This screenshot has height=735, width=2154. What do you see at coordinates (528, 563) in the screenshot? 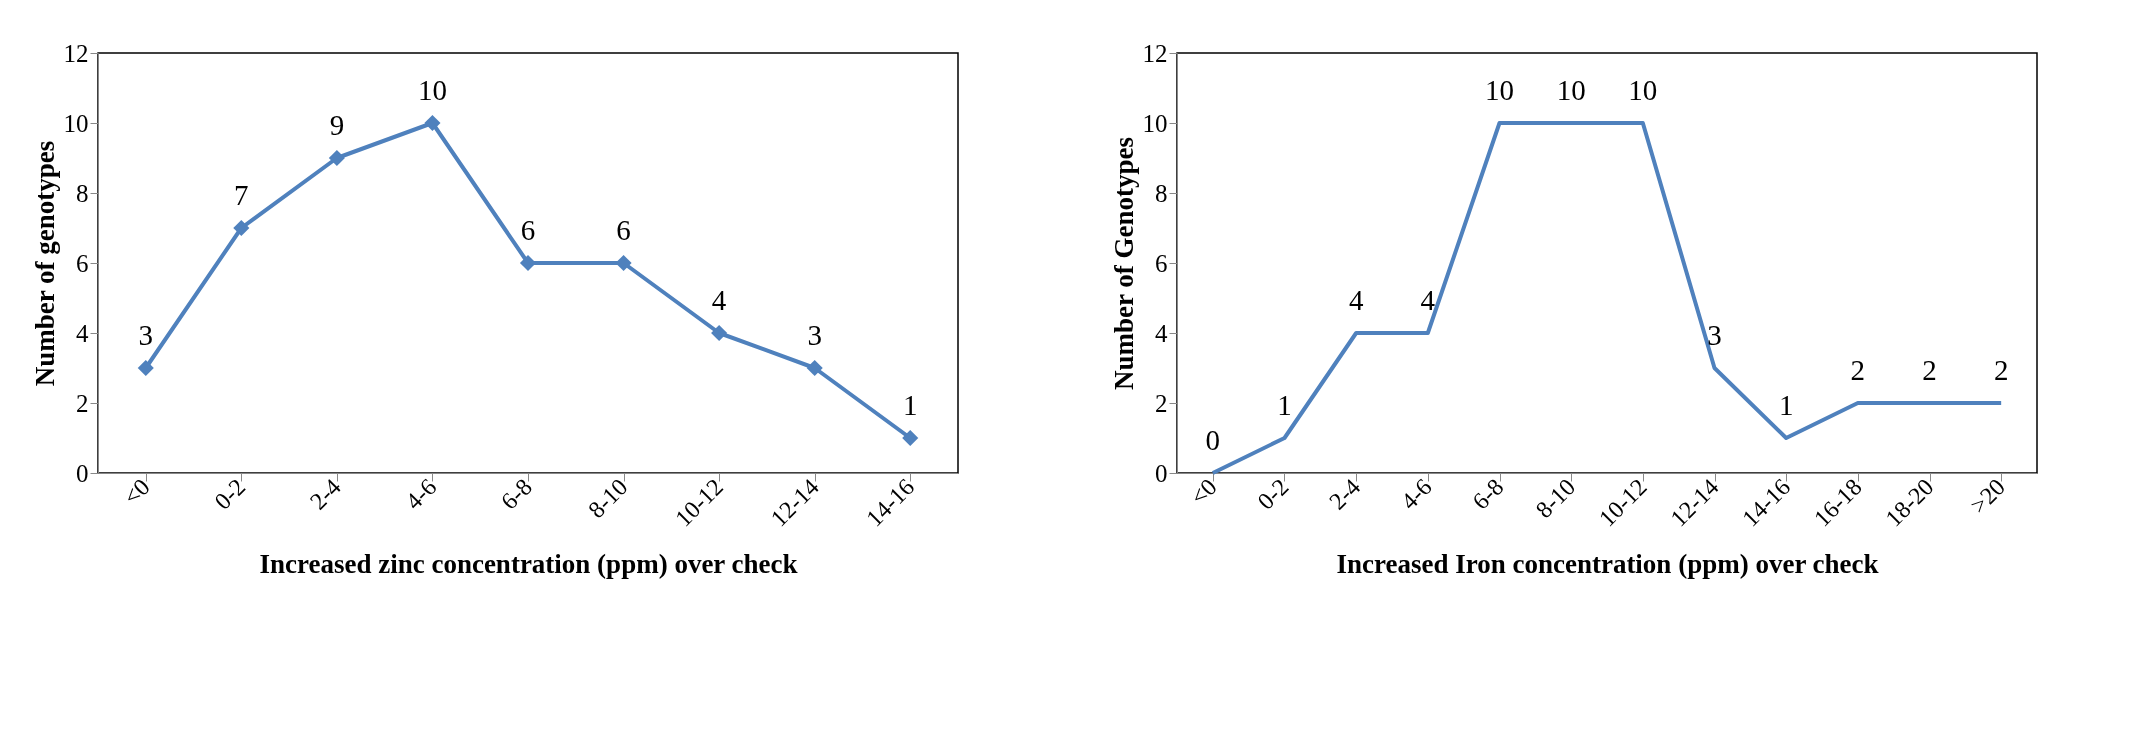
I see `x-axis-title: Increased zinc concentration (ppm) over check` at bounding box center [528, 563].